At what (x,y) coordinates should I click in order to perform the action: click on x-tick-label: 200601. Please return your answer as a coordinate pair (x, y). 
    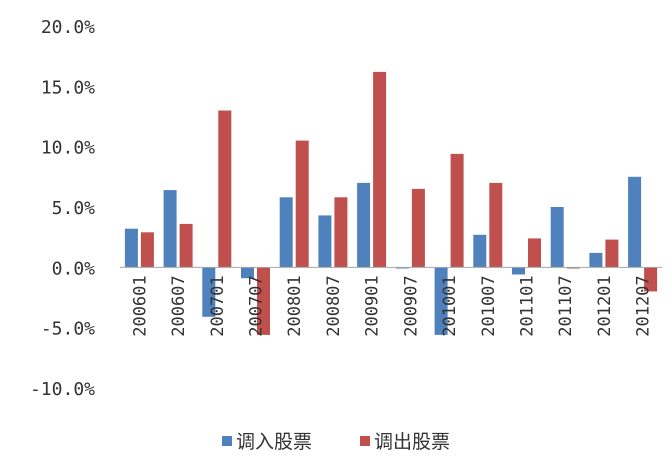
    Looking at the image, I should click on (140, 305).